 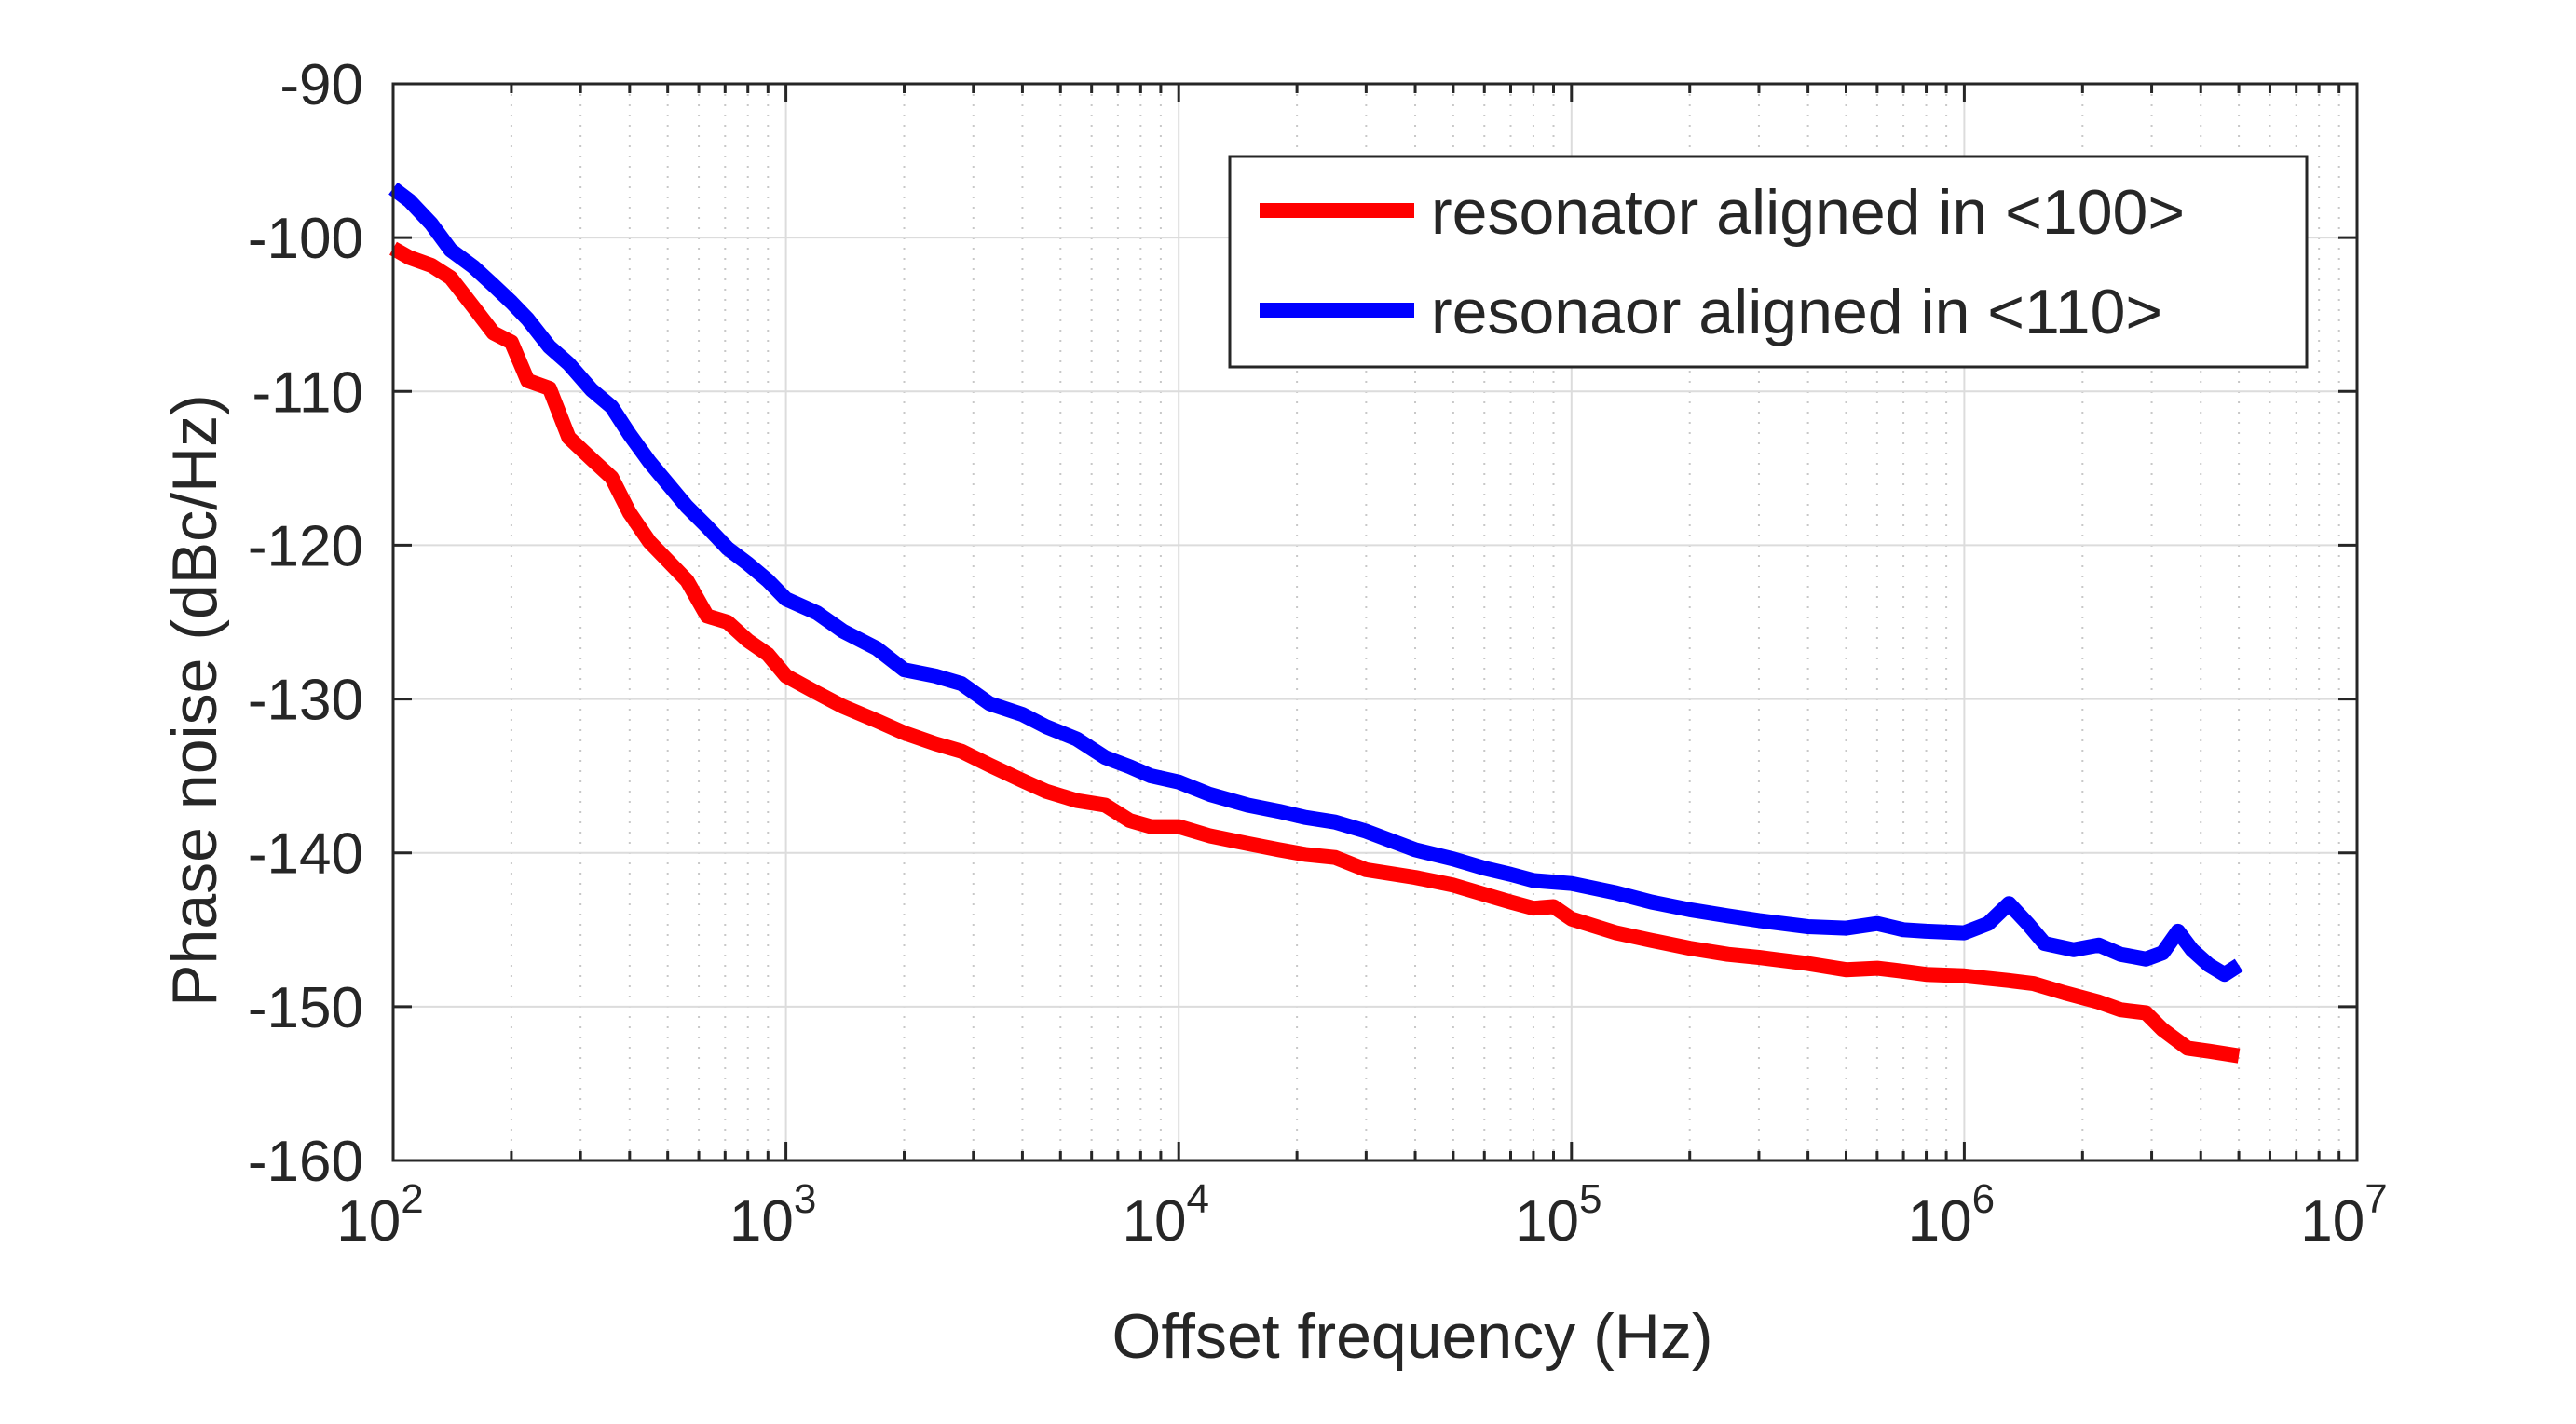 What do you see at coordinates (305, 546) in the screenshot?
I see `y-tick-label: -120` at bounding box center [305, 546].